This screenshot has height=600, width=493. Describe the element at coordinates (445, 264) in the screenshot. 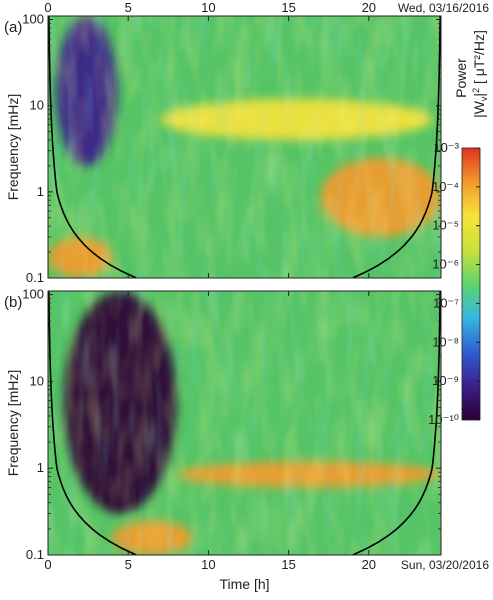

I see `colorbar-tick-label: 10⁻⁶` at that location.